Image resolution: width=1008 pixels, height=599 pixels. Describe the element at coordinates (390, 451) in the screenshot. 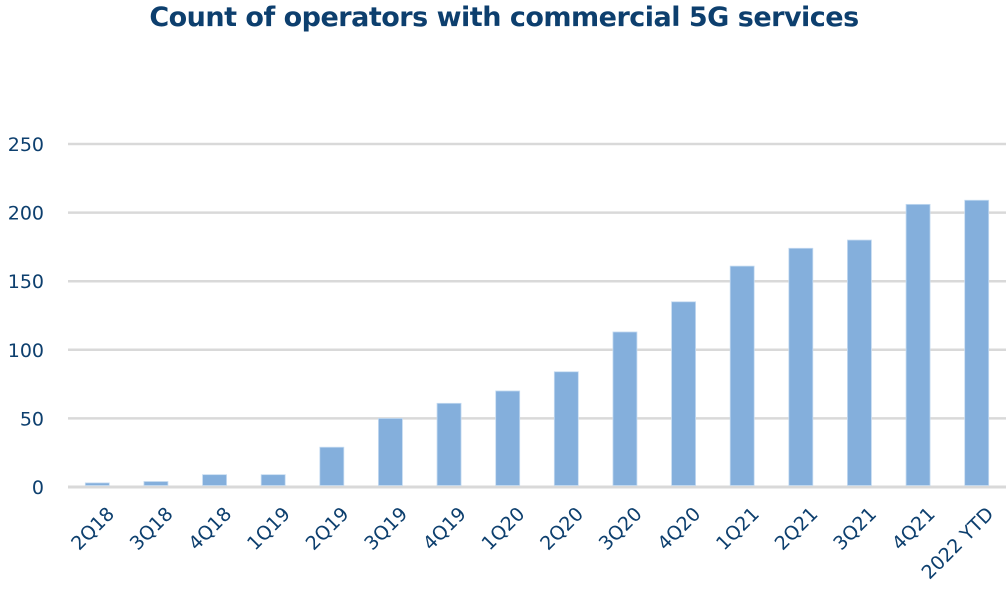

I see `bar-3q19` at that location.